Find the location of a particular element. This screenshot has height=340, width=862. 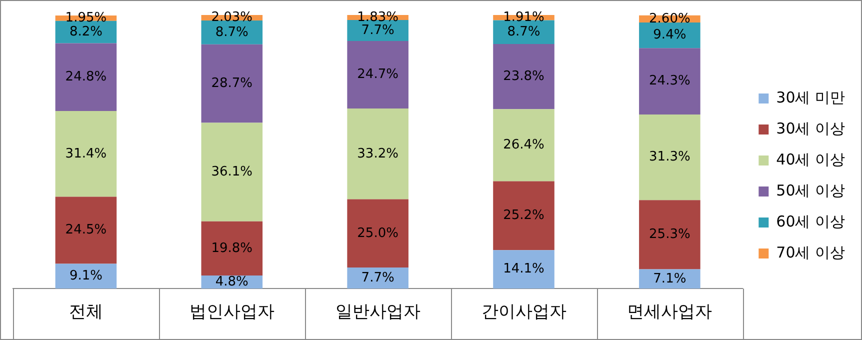

legend-label: 40세 이상 is located at coordinates (811, 159).